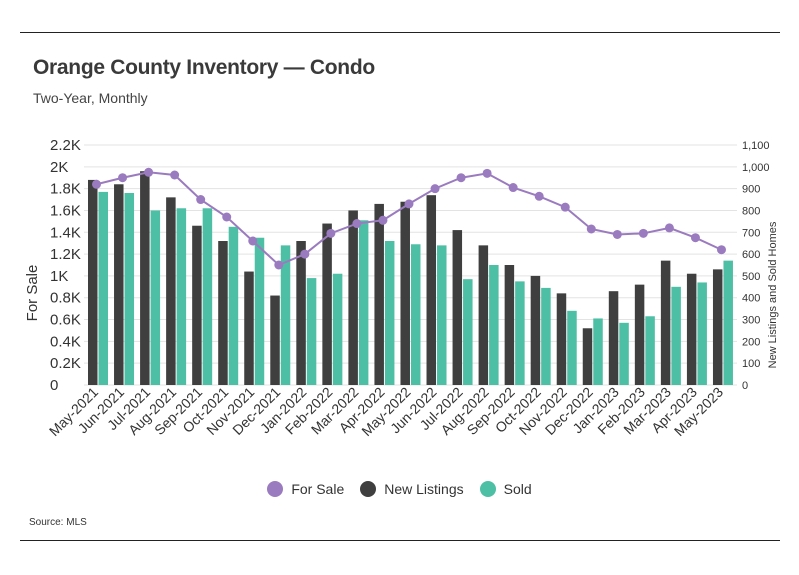  I want to click on right-tick-label: 800, so click(751, 211).